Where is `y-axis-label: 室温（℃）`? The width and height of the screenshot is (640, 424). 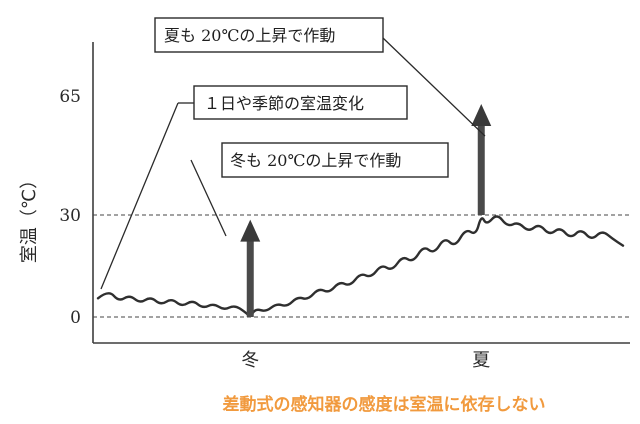
y-axis-label: 室温（℃） is located at coordinates (29, 217).